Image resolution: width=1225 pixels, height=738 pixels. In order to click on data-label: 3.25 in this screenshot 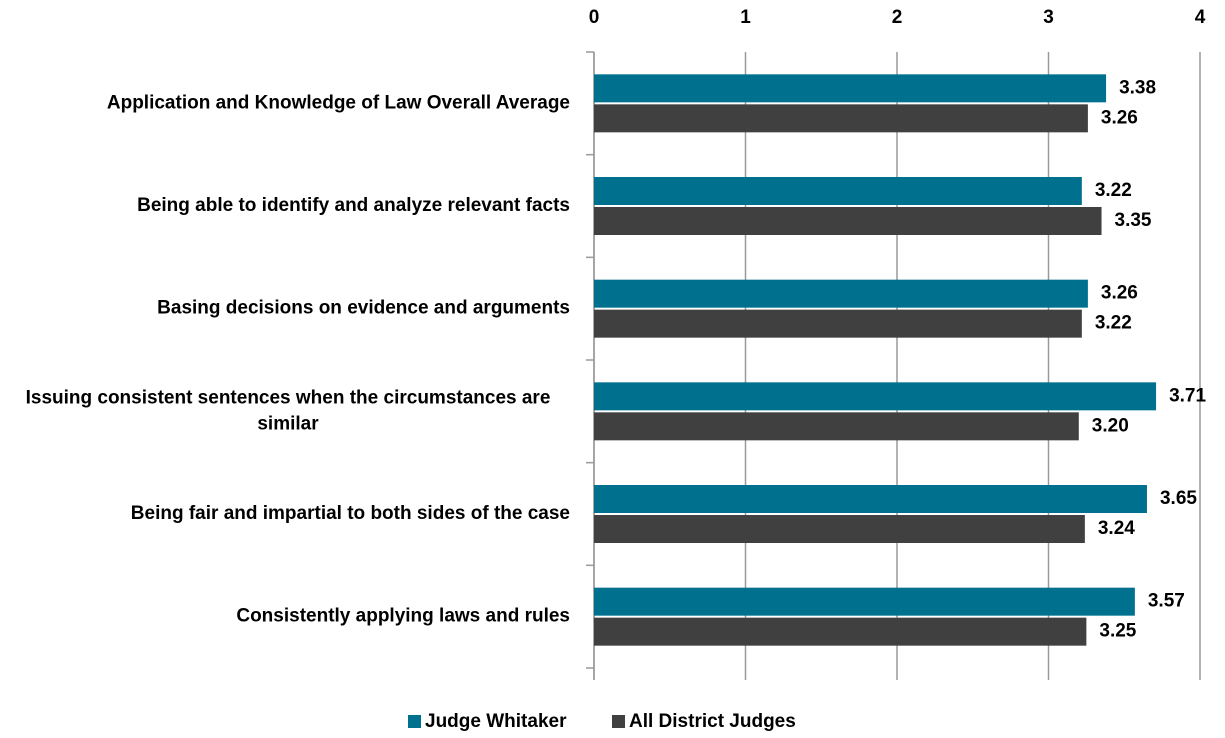, I will do `click(1117, 631)`.